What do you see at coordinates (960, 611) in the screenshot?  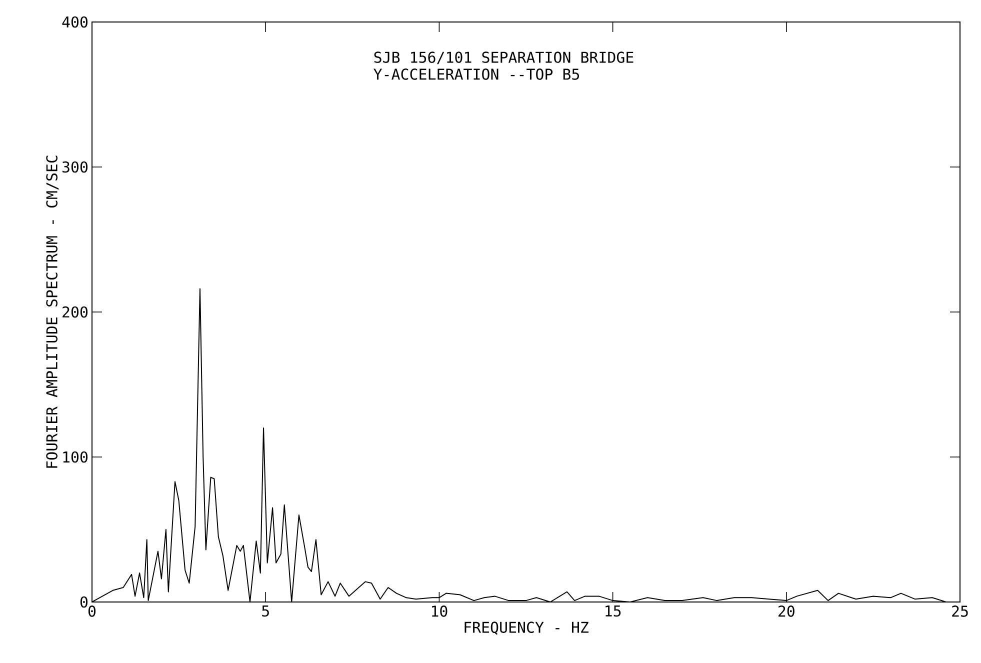 I see `x-tick-label: 25` at bounding box center [960, 611].